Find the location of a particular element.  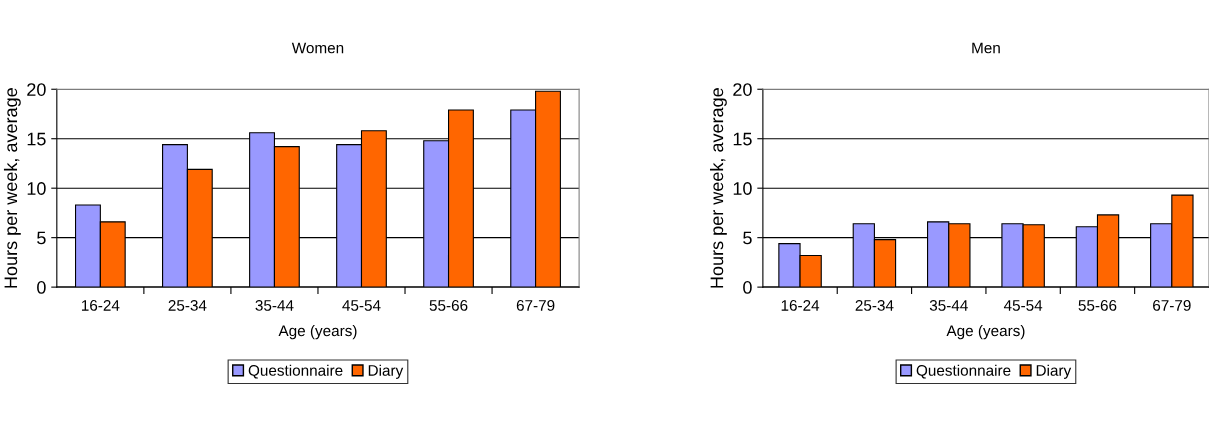

chart-title: Women is located at coordinates (317, 48).